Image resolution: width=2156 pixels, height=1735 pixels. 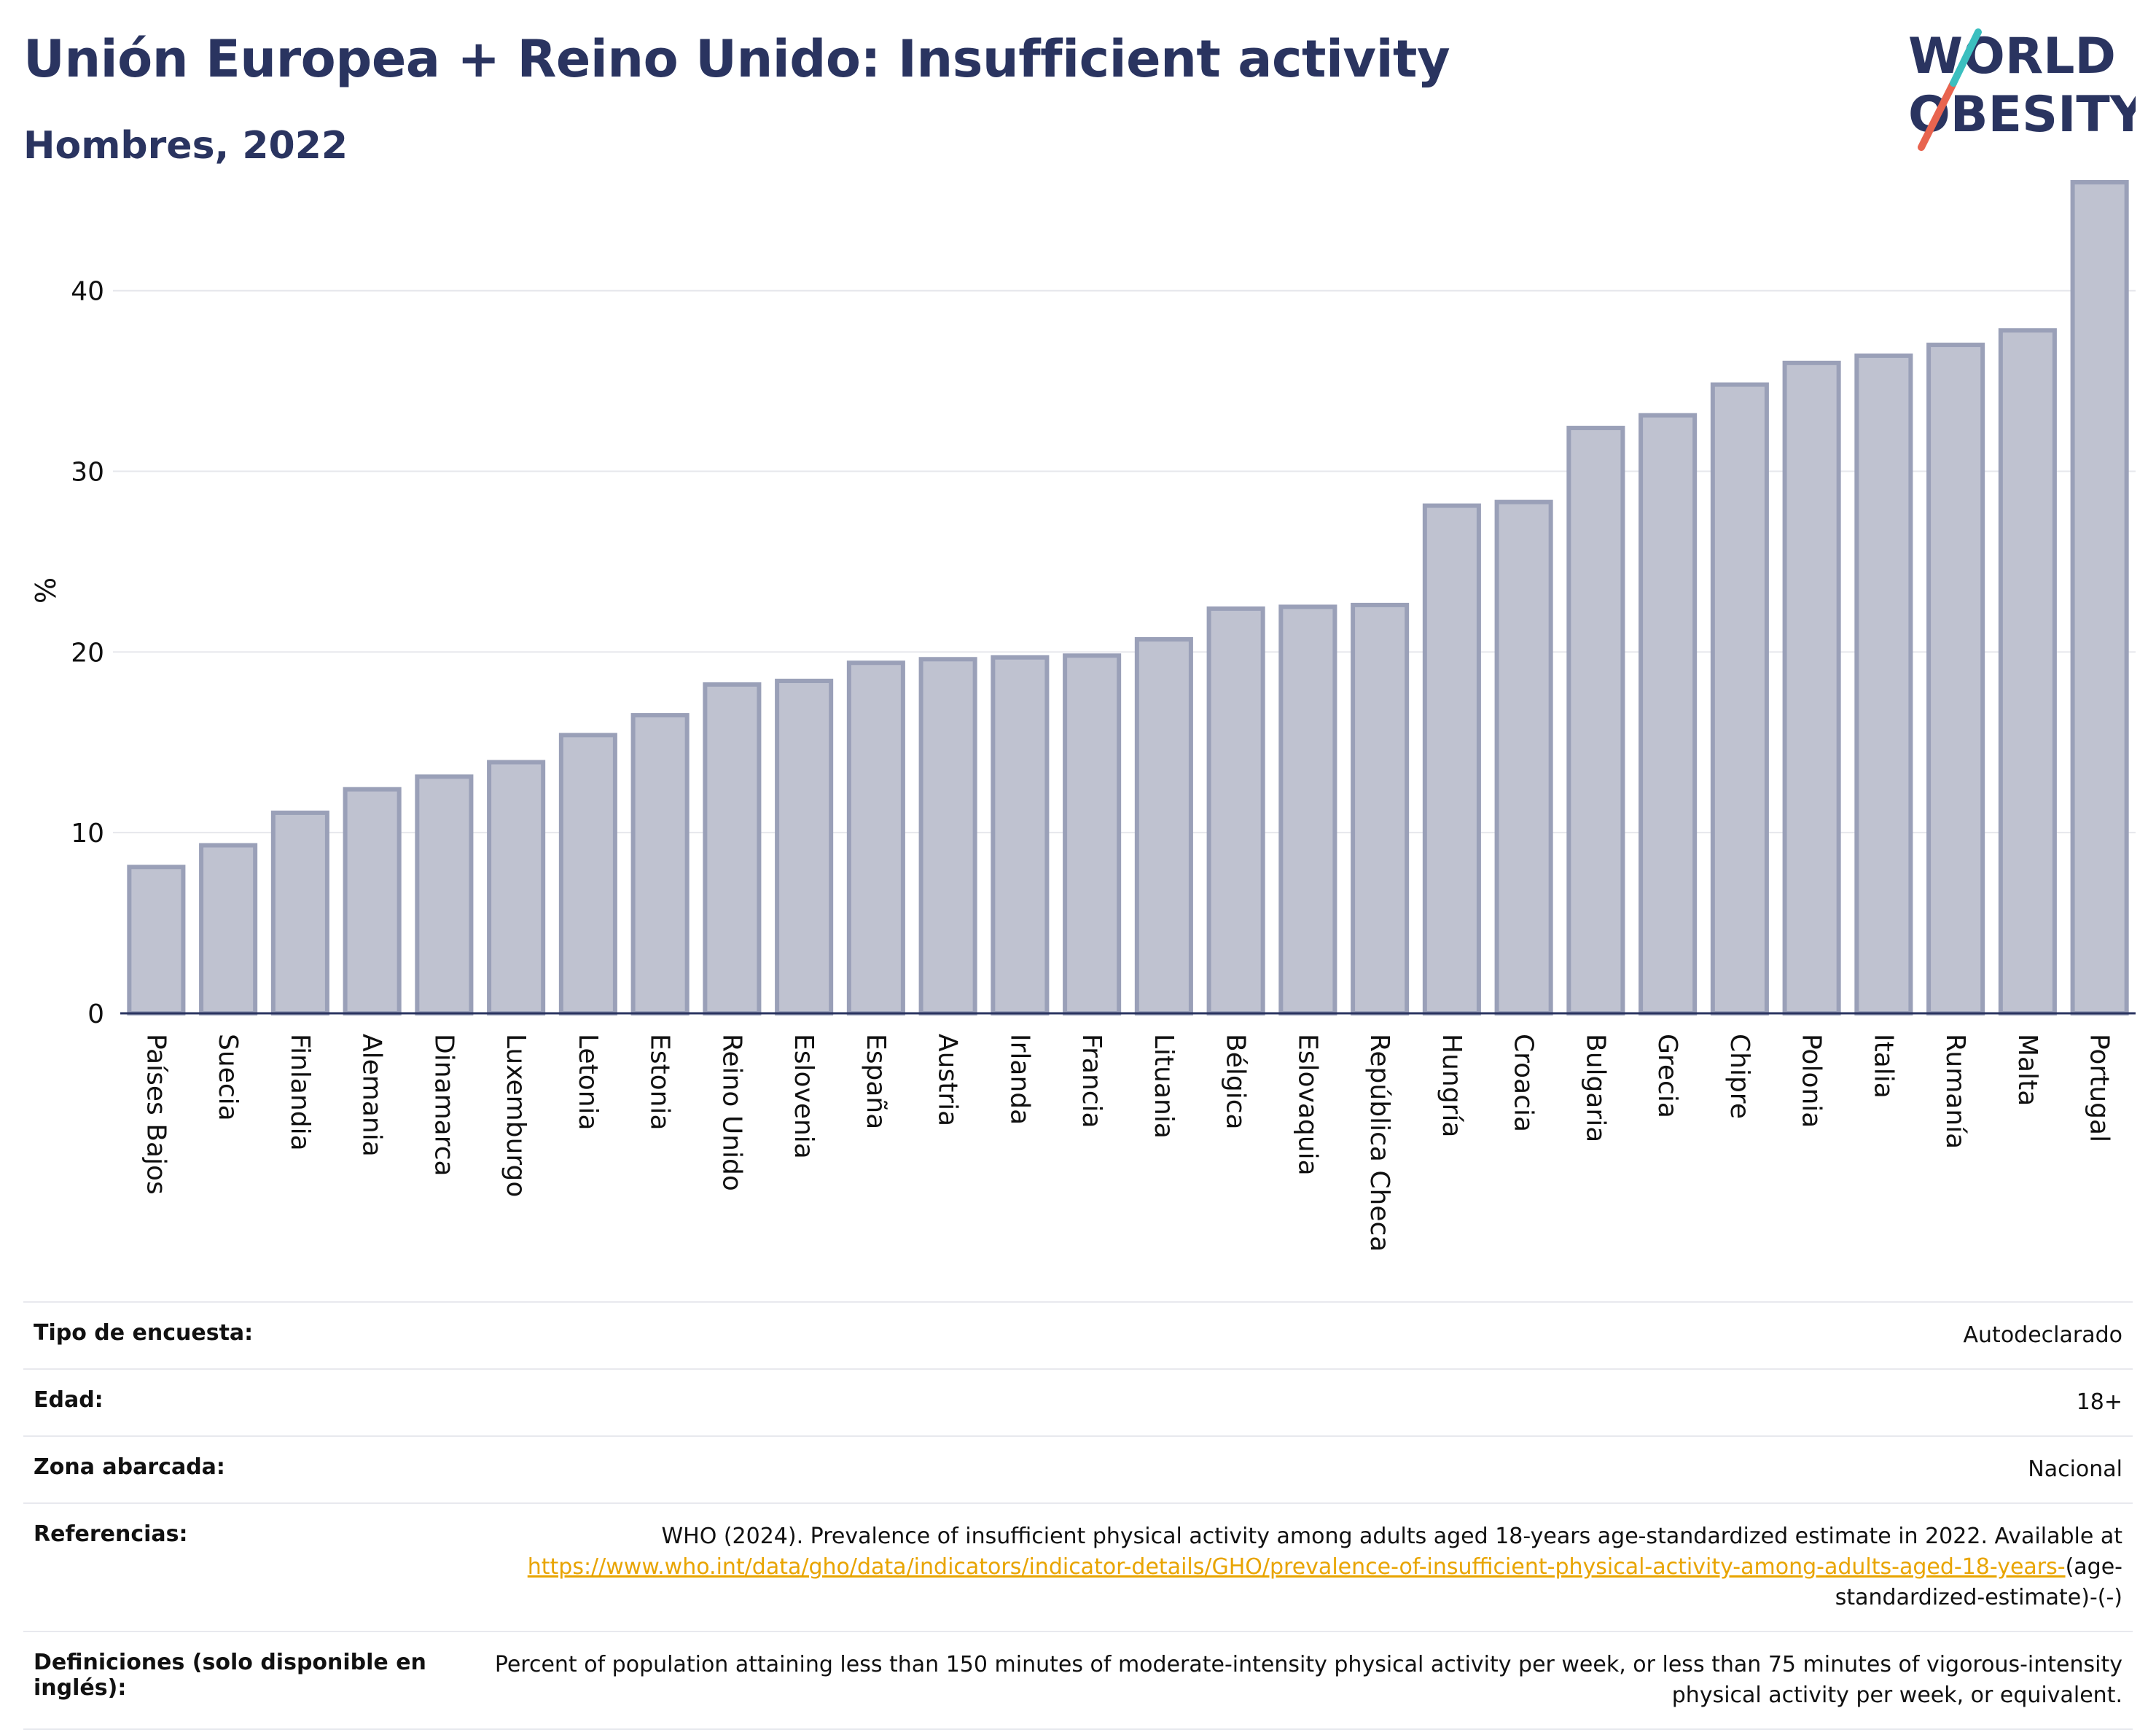 What do you see at coordinates (443, 1105) in the screenshot?
I see `x-tick-label: Dinamarca` at bounding box center [443, 1105].